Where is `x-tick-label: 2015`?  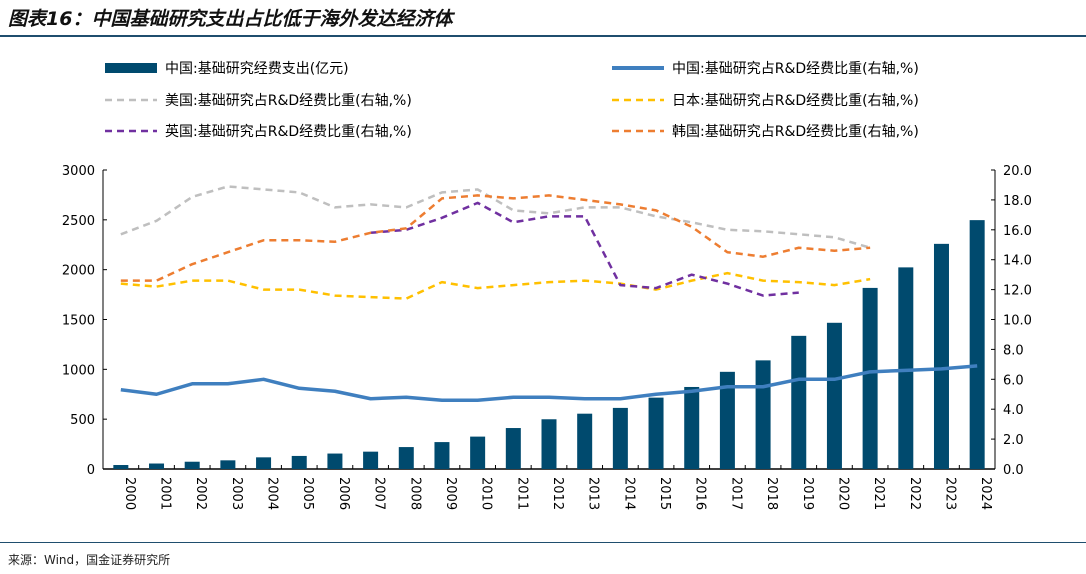 x-tick-label: 2015 is located at coordinates (664, 493).